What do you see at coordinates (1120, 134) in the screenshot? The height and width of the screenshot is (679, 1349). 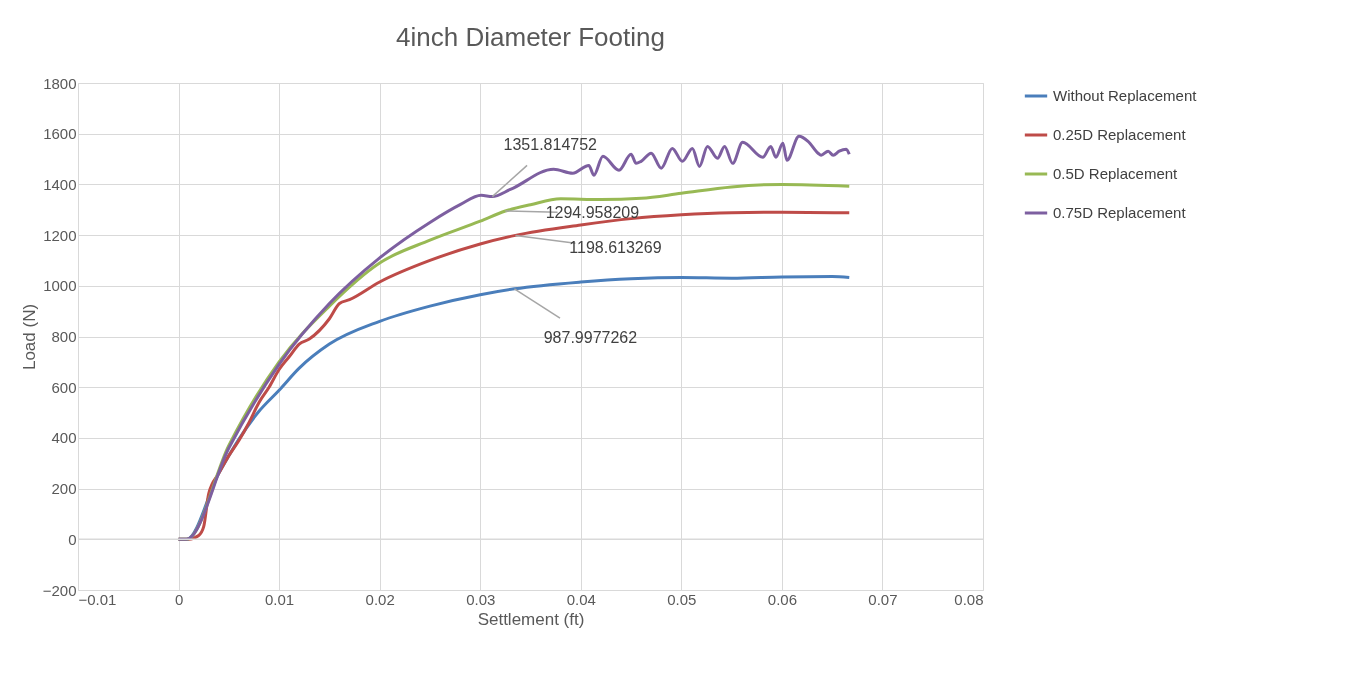 I see `legend-label: 0.25D Replacement` at bounding box center [1120, 134].